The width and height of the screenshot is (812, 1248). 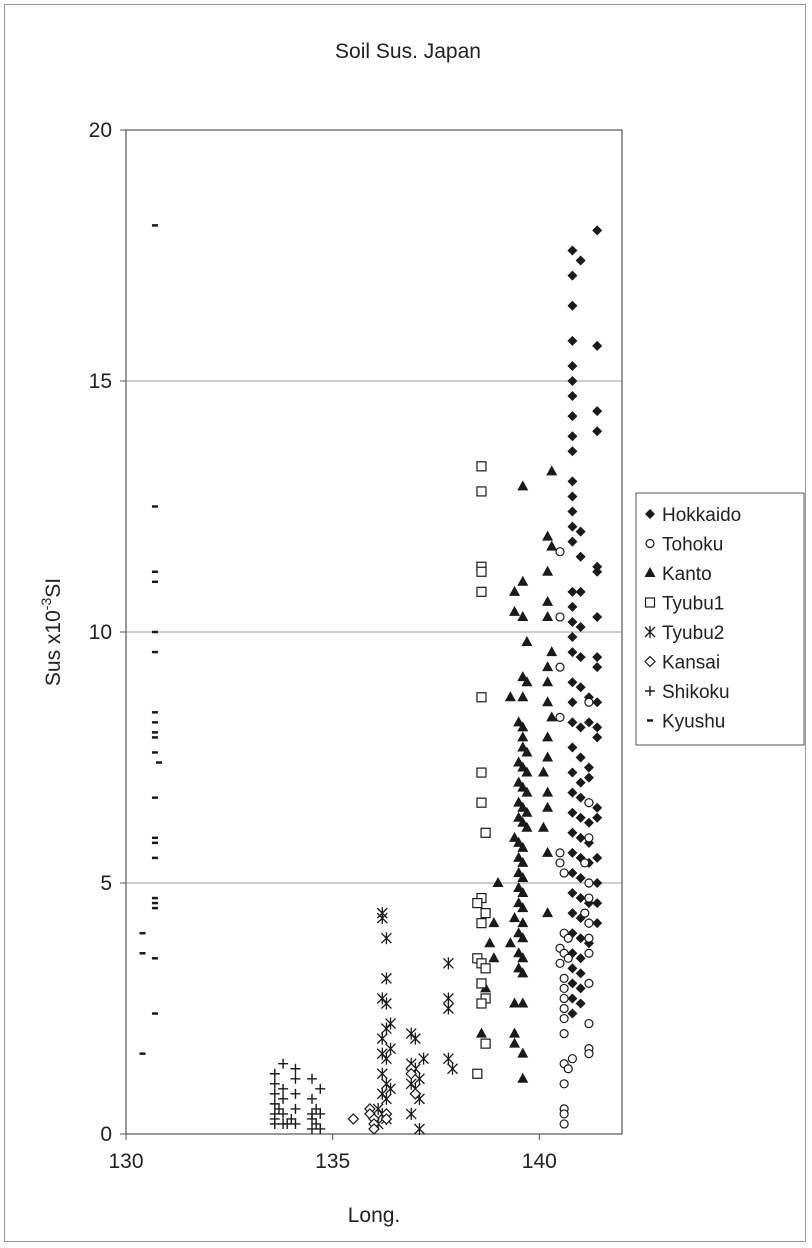 What do you see at coordinates (415, 1021) in the screenshot?
I see `series-tyubu2` at bounding box center [415, 1021].